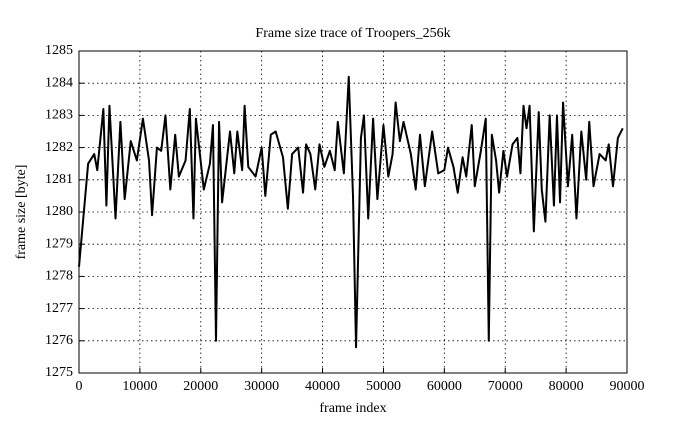 The width and height of the screenshot is (695, 426). I want to click on x-tick-label: 30000, so click(261, 386).